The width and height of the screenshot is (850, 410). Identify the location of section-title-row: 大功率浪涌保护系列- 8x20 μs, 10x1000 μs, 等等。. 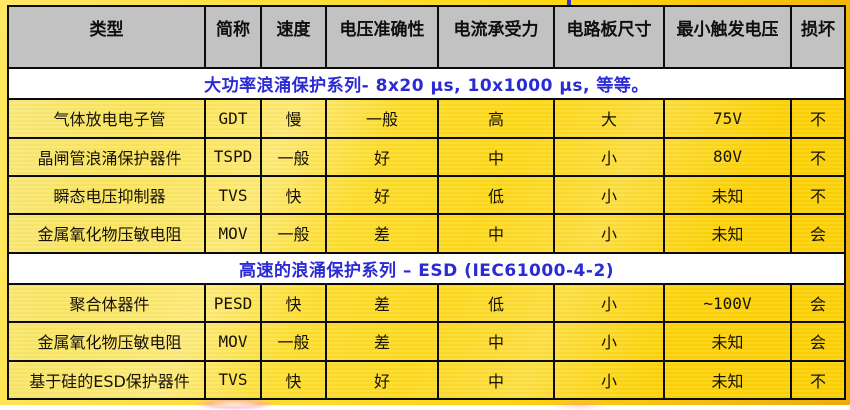
(426, 83).